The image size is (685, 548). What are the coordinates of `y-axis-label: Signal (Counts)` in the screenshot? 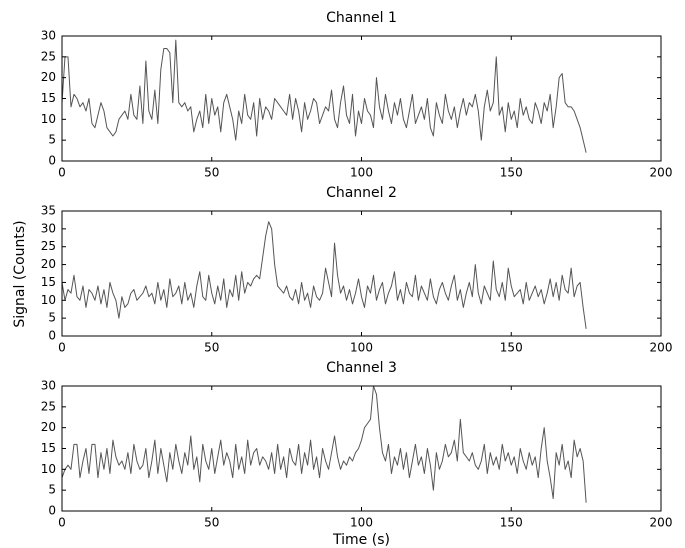 It's located at (20, 273).